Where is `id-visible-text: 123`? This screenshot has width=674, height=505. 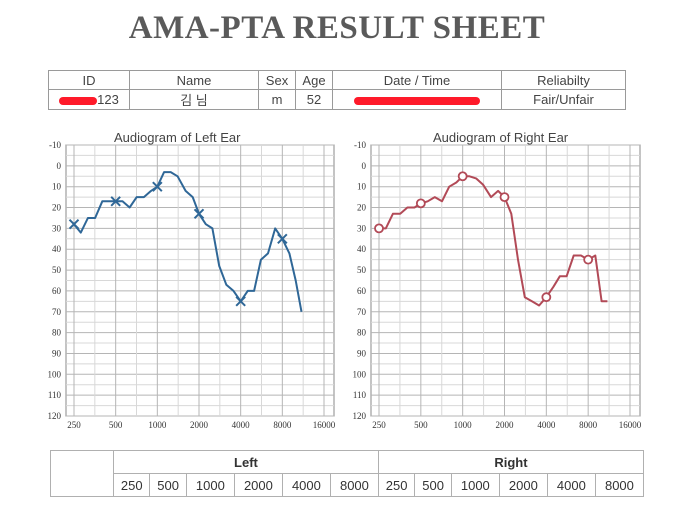
id-visible-text: 123 is located at coordinates (108, 99).